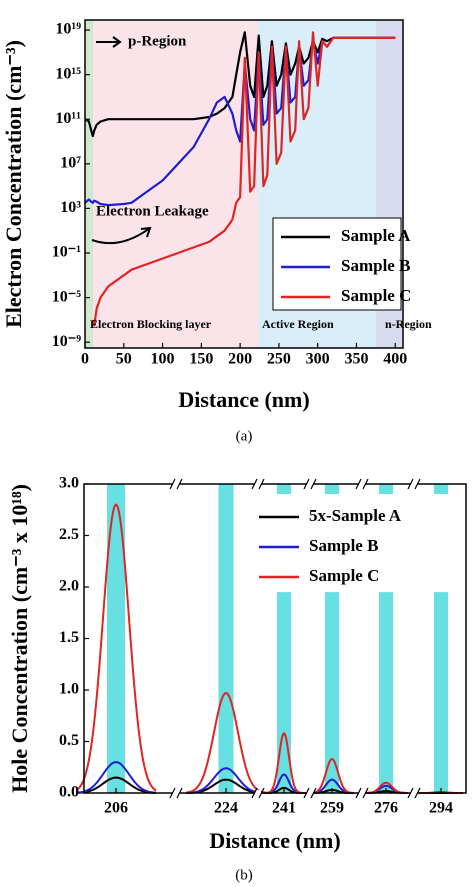  Describe the element at coordinates (69, 534) in the screenshot. I see `y-tick-label: 2.5` at that location.